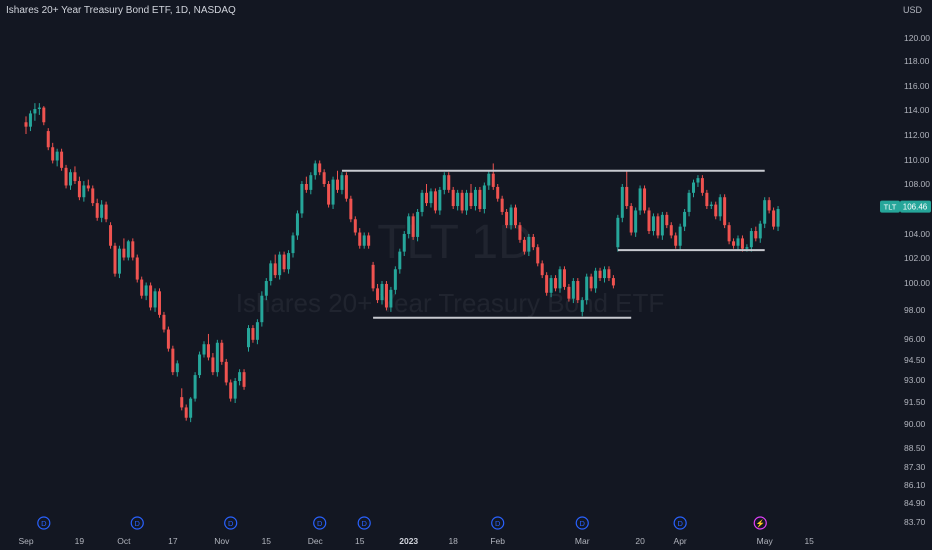 Image resolution: width=932 pixels, height=550 pixels. What do you see at coordinates (917, 38) in the screenshot?
I see `price-tick-label: 120.00` at bounding box center [917, 38].